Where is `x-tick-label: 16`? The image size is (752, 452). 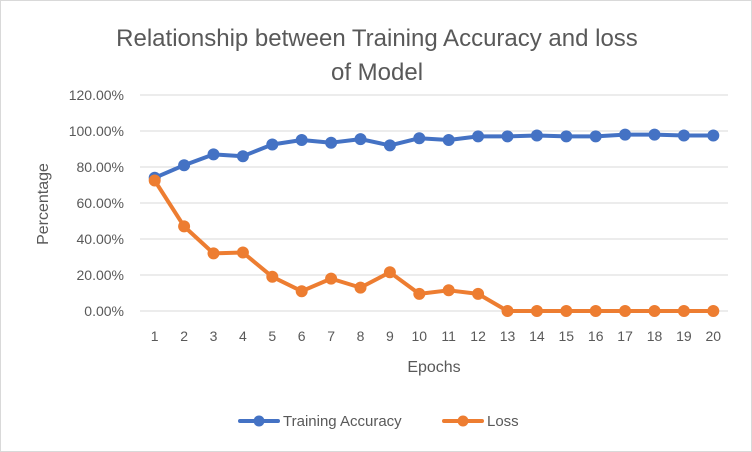 x-tick-label: 16 is located at coordinates (596, 336).